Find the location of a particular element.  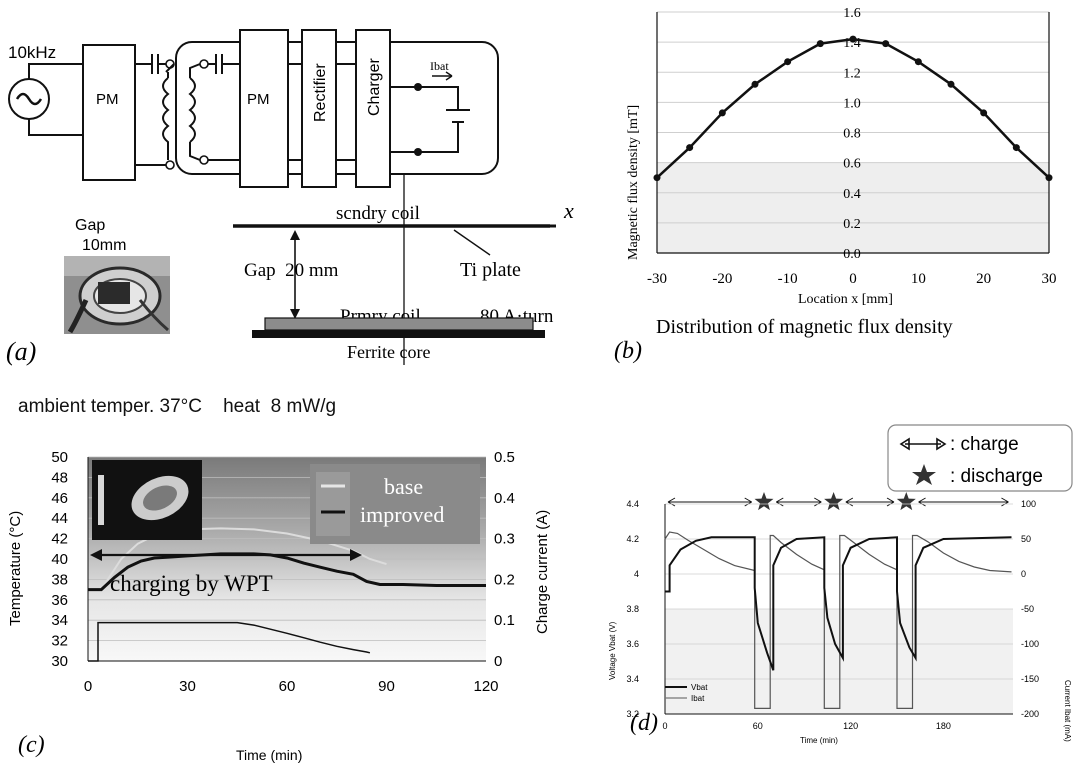

y-tick-label-left: 48 is located at coordinates (59, 477).